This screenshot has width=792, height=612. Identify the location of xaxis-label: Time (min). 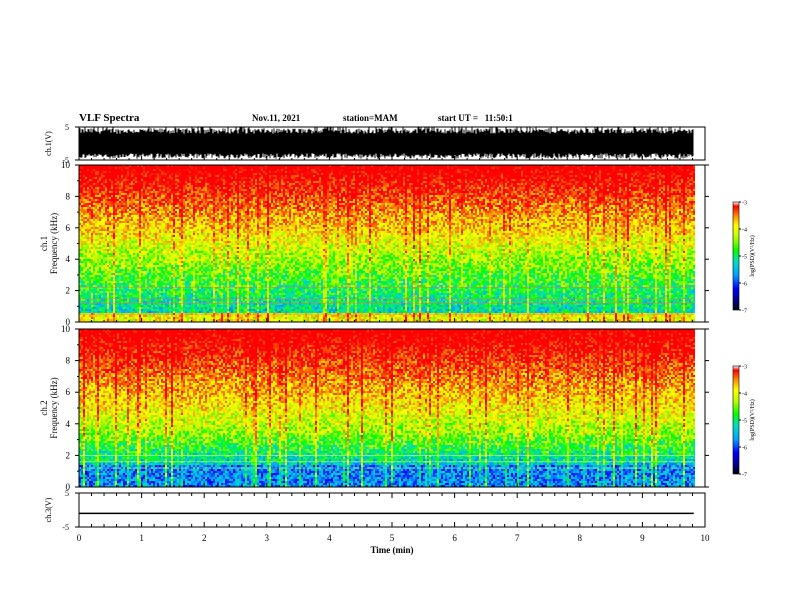
(391, 550).